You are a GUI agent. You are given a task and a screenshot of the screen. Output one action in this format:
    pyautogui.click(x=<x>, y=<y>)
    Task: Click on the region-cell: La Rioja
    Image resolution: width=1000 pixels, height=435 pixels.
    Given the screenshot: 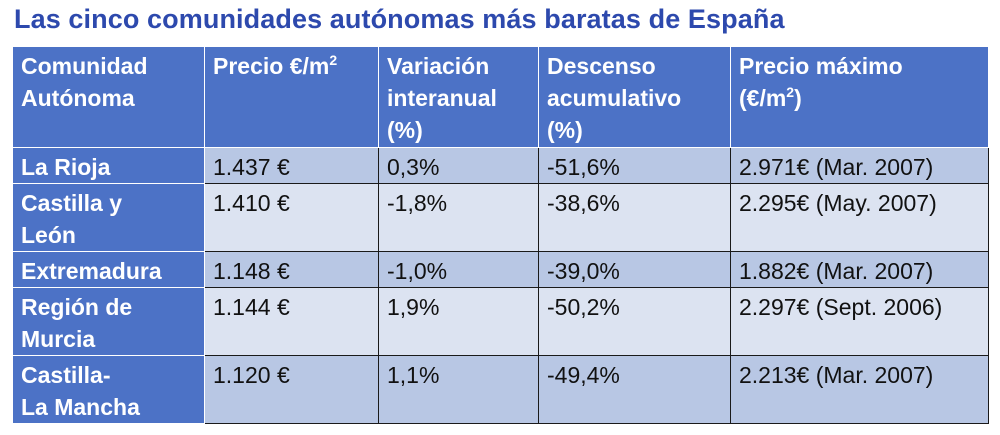 What is the action you would take?
    pyautogui.click(x=108, y=165)
    